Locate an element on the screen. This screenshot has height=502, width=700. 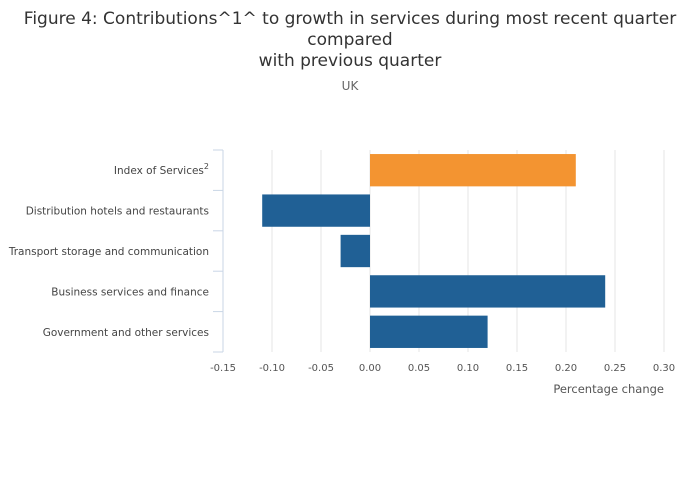
x-axis-title: Percentage change is located at coordinates (608, 389).